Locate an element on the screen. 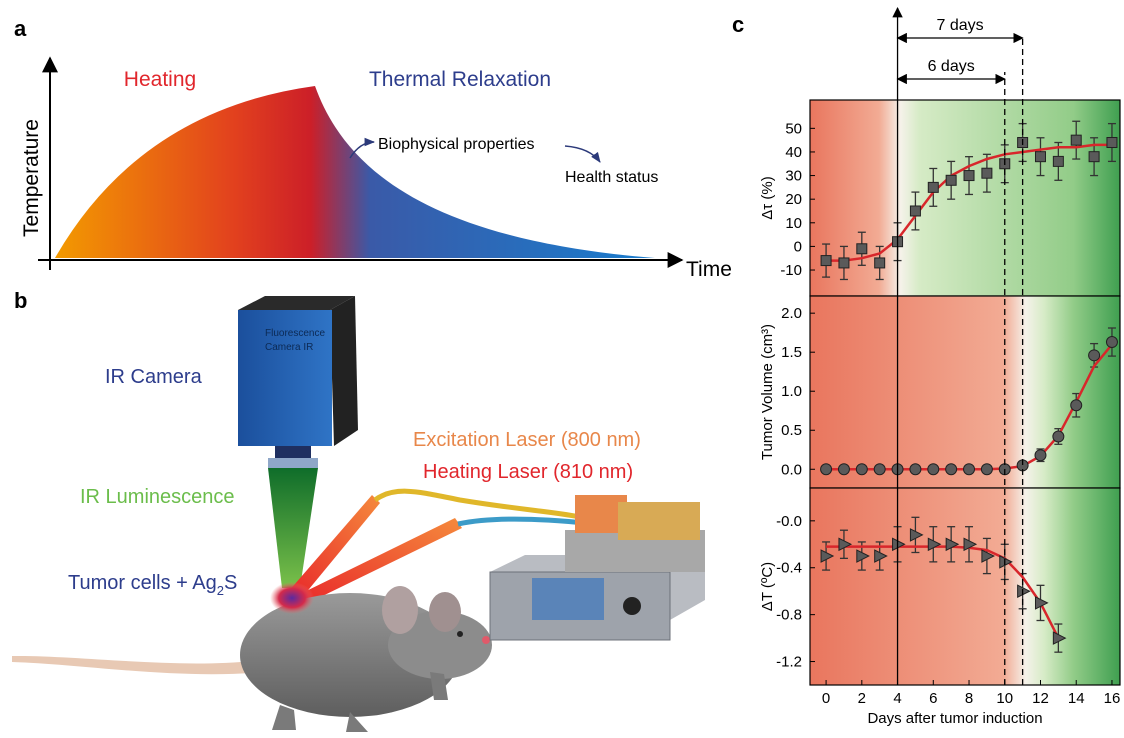 The width and height of the screenshot is (1124, 738). luminescence-beam is located at coordinates (293, 528).